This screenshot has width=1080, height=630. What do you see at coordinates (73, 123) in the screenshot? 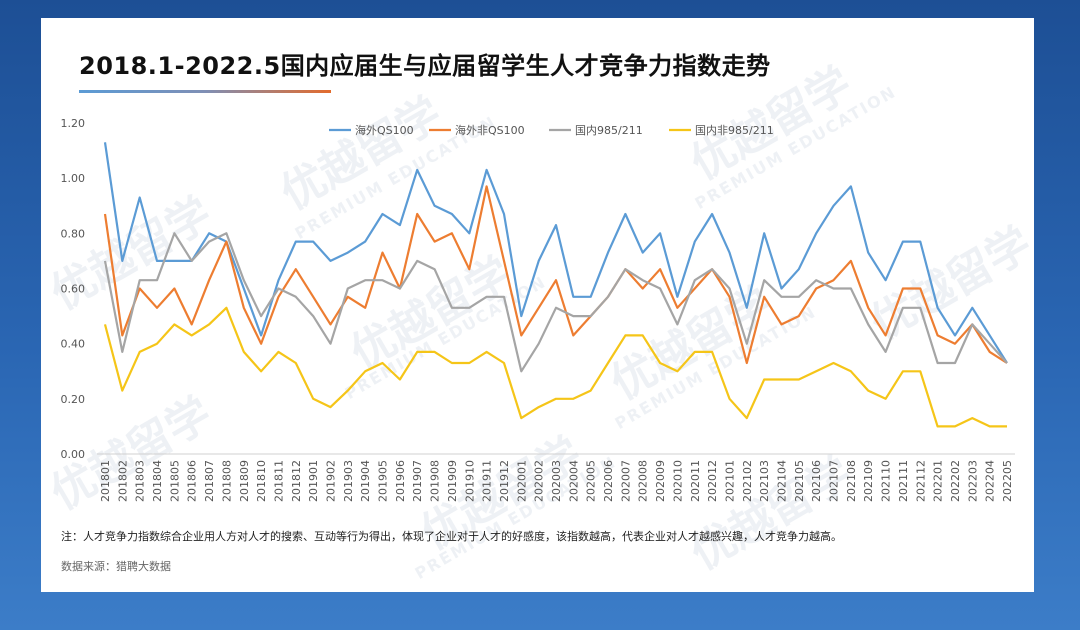
I see `y-tick-label: 1.20` at bounding box center [73, 123].